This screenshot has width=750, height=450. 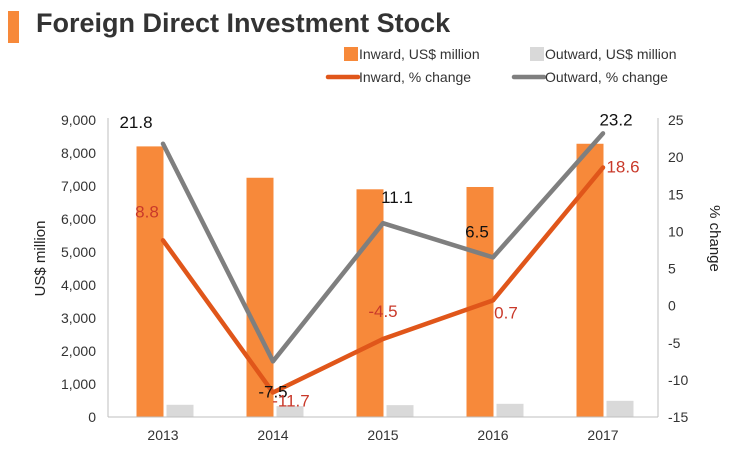 What do you see at coordinates (135, 122) in the screenshot?
I see `outward-change-label: 21.8` at bounding box center [135, 122].